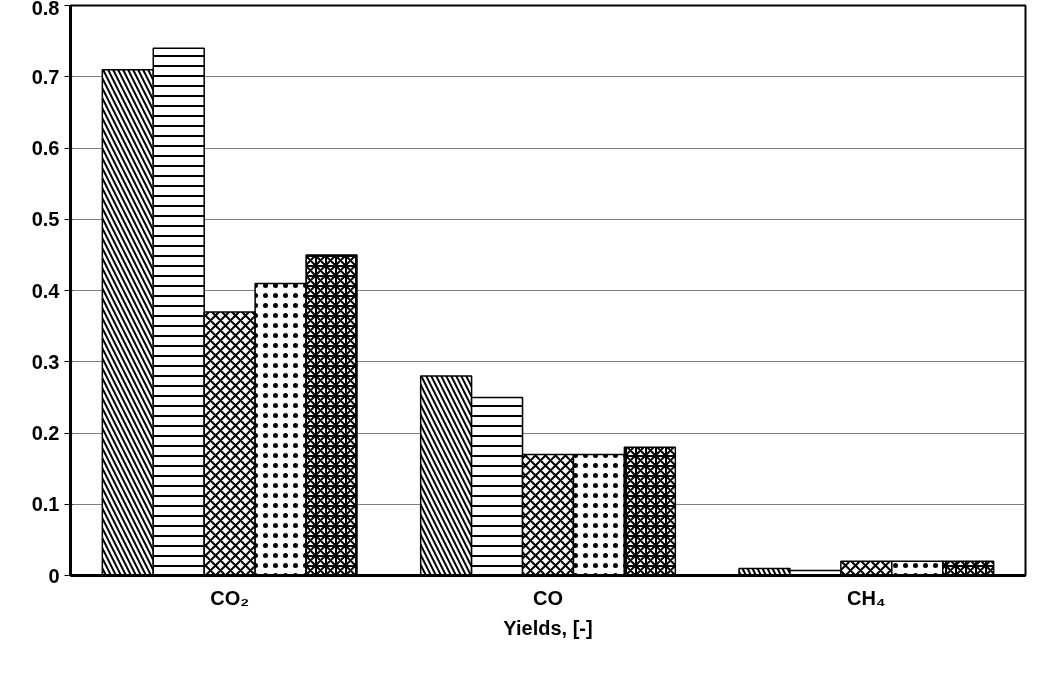 This screenshot has height=675, width=1041. I want to click on y-tick-label: 0, so click(54, 575).